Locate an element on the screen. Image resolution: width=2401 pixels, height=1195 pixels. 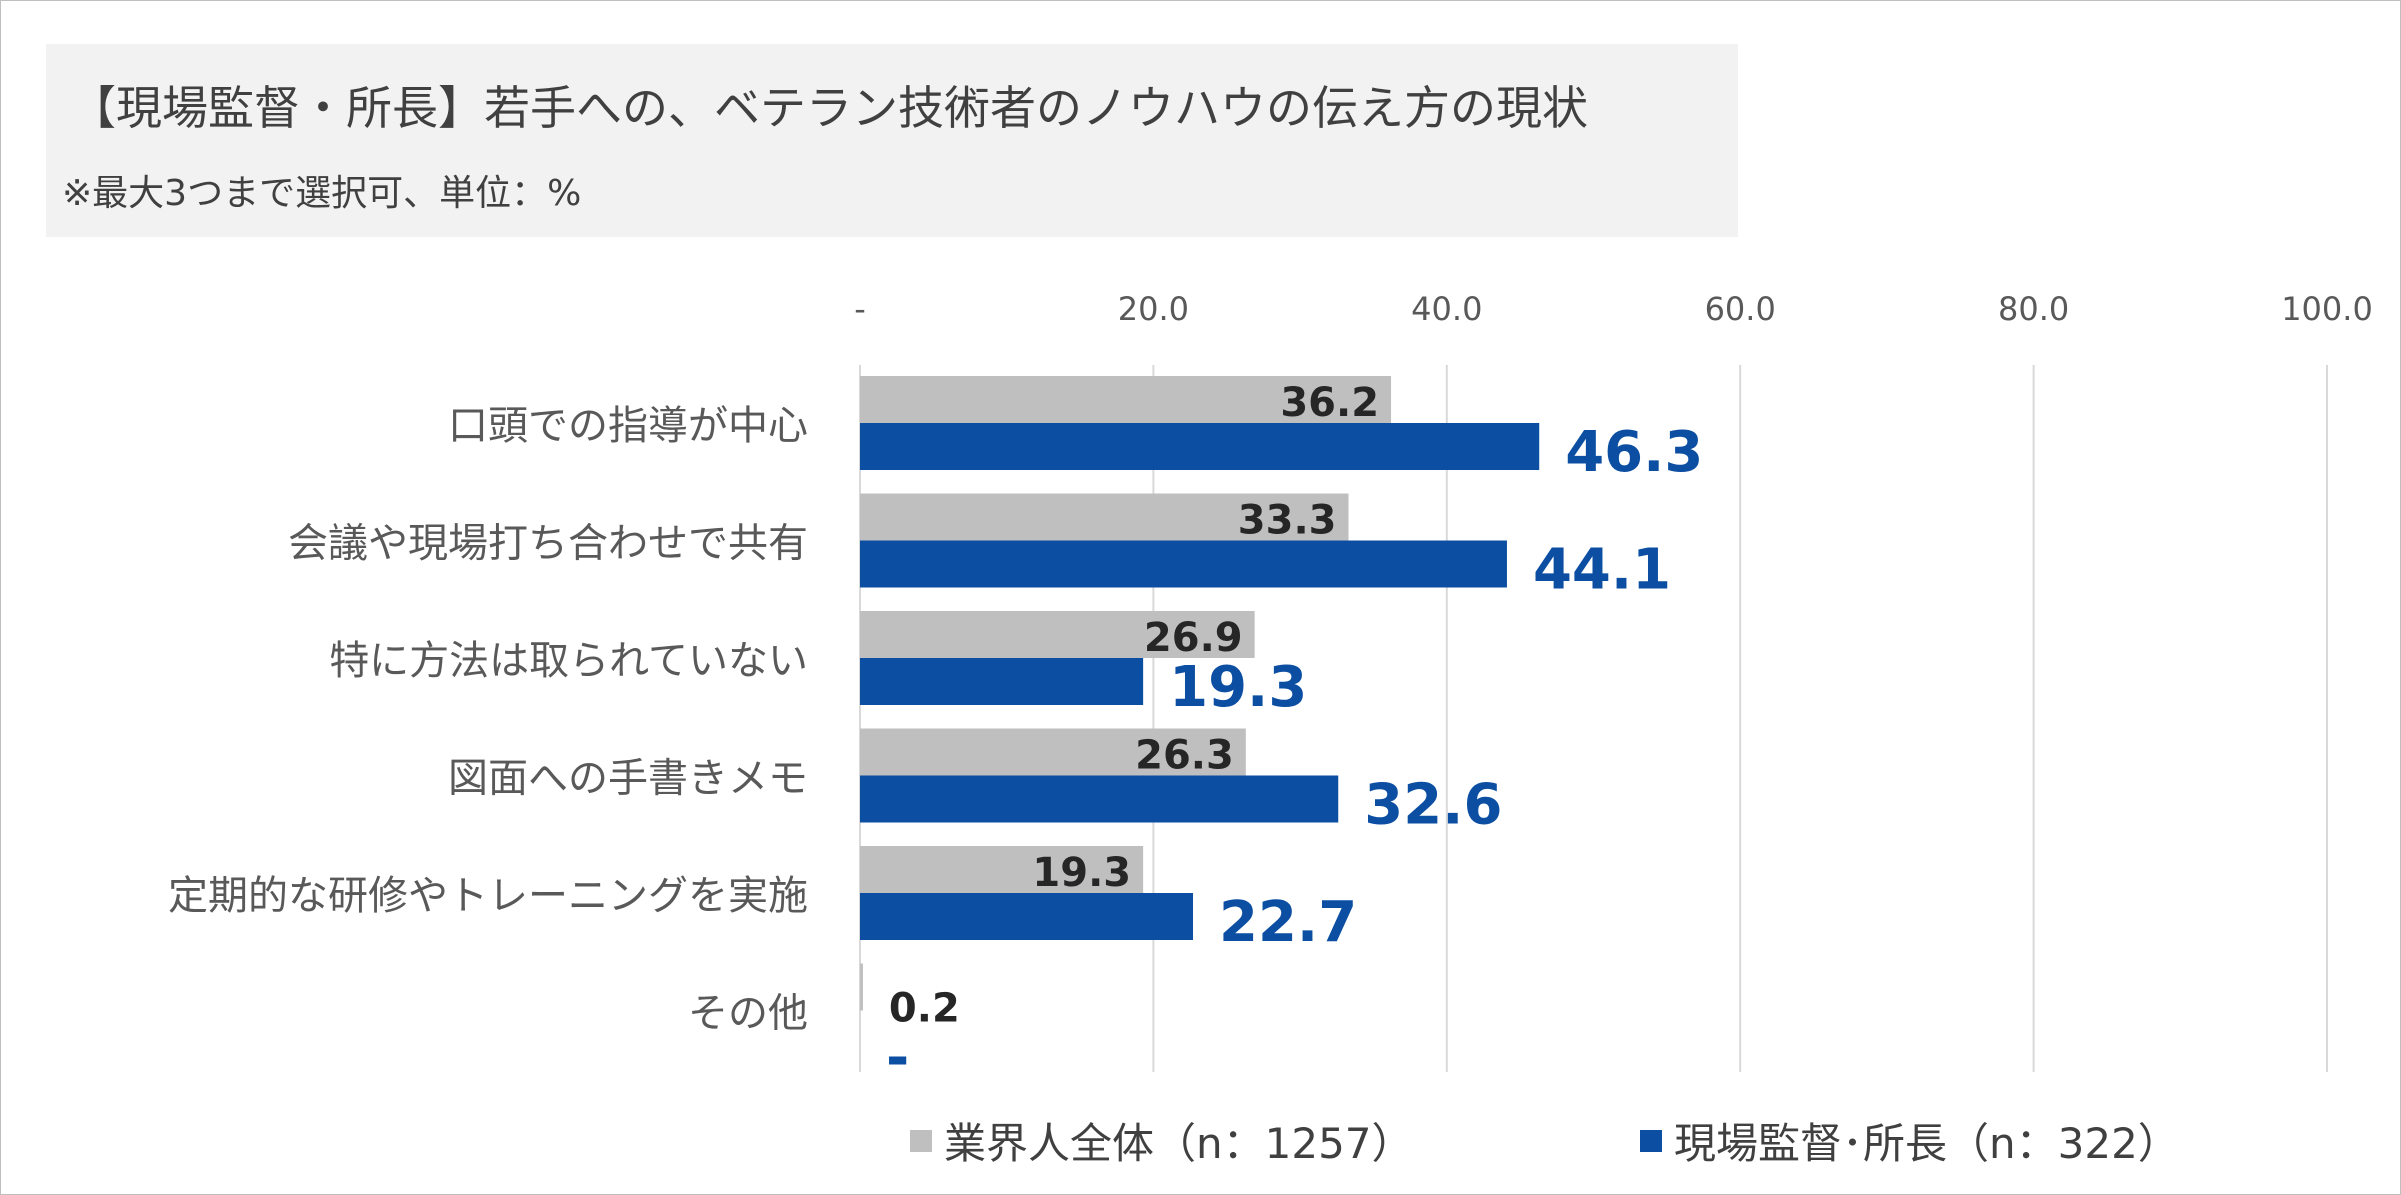
data-label-series-a-3: 26.3 is located at coordinates (1184, 756).